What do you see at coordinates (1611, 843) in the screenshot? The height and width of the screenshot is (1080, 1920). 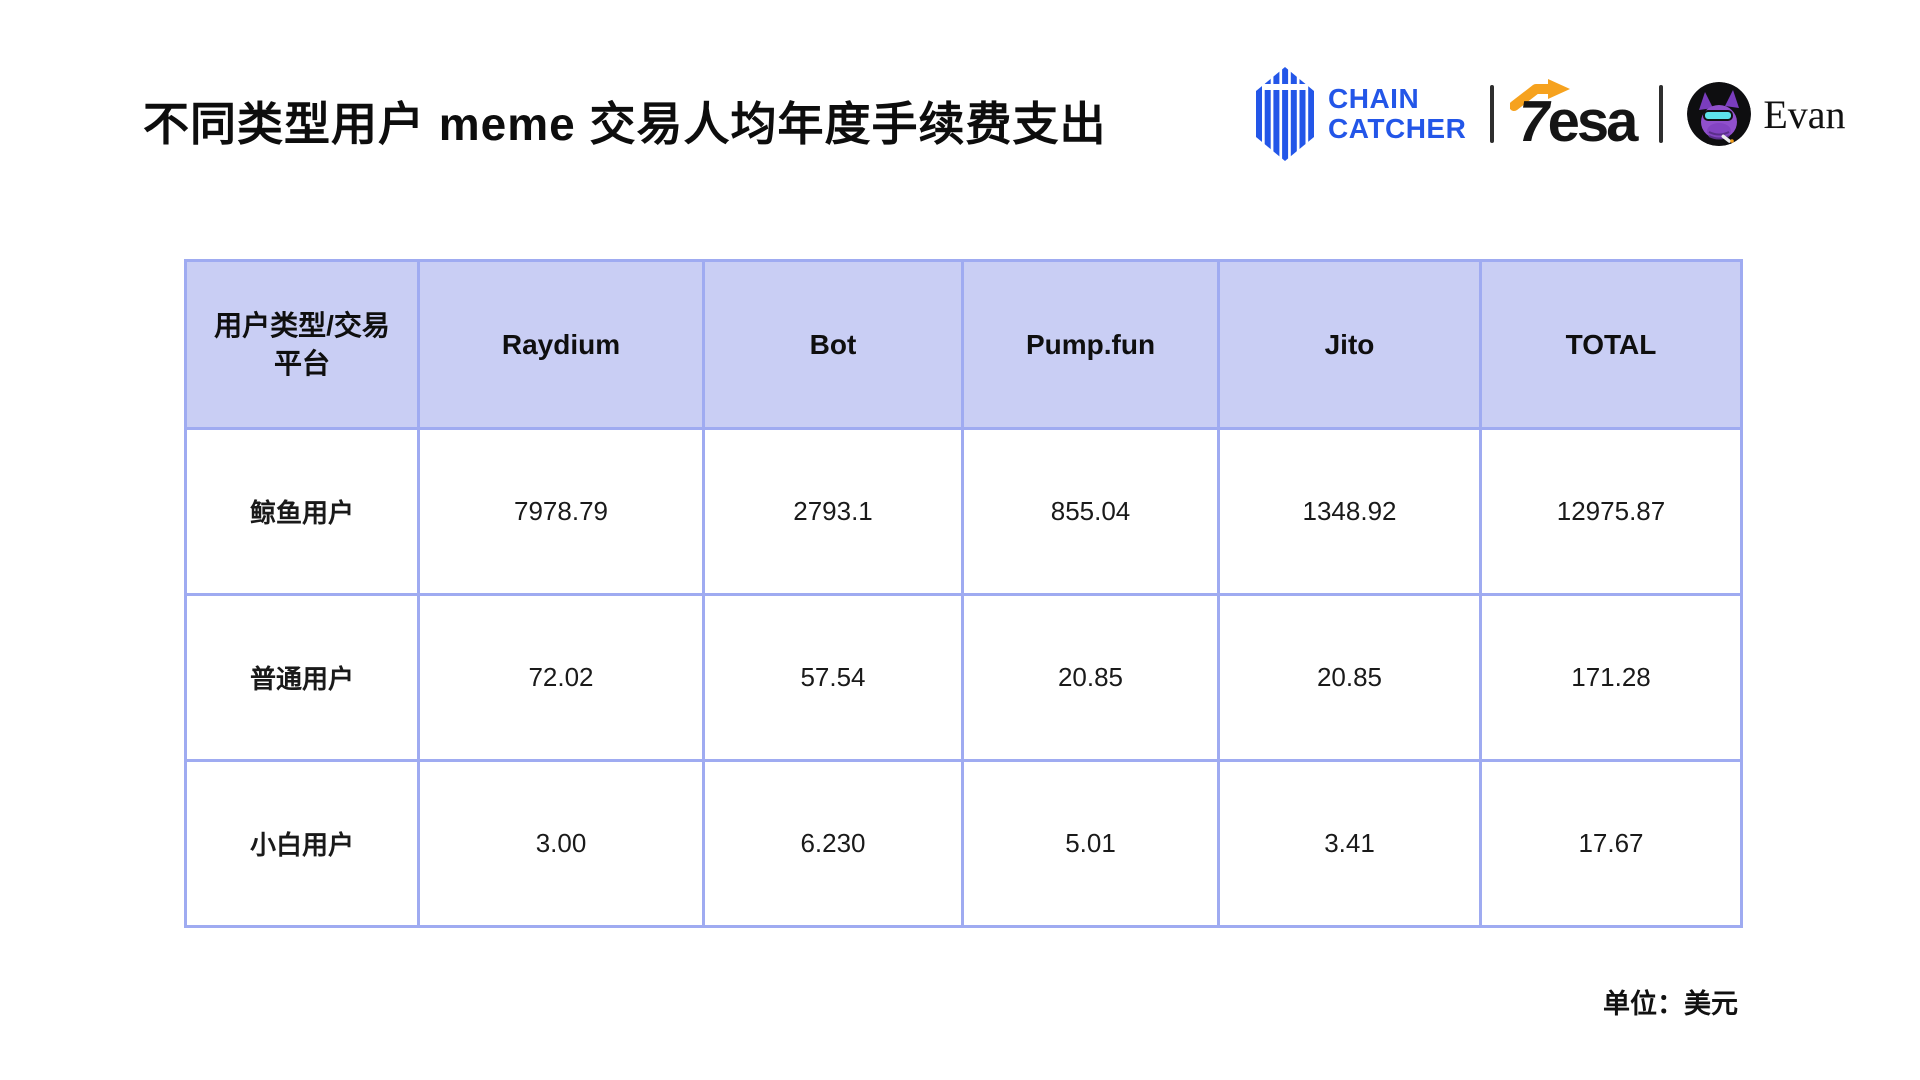 I see `cell-value: 17.67` at bounding box center [1611, 843].